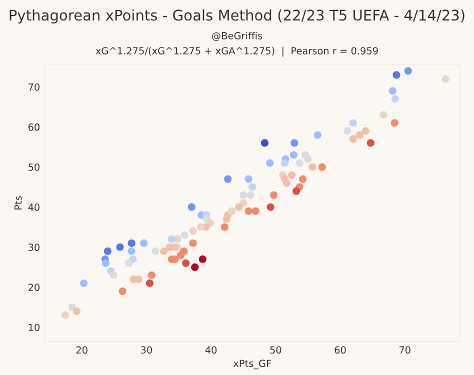 The width and height of the screenshot is (474, 375). What do you see at coordinates (34, 247) in the screenshot?
I see `y-tick-label: 30` at bounding box center [34, 247].